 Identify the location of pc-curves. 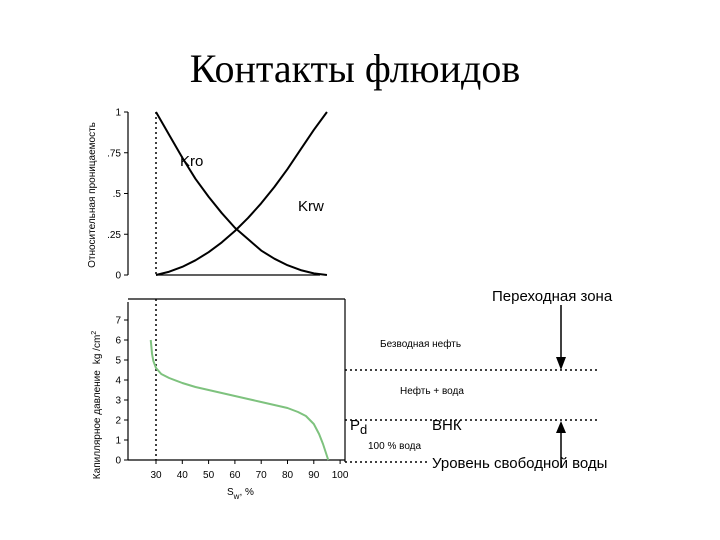
(239, 400).